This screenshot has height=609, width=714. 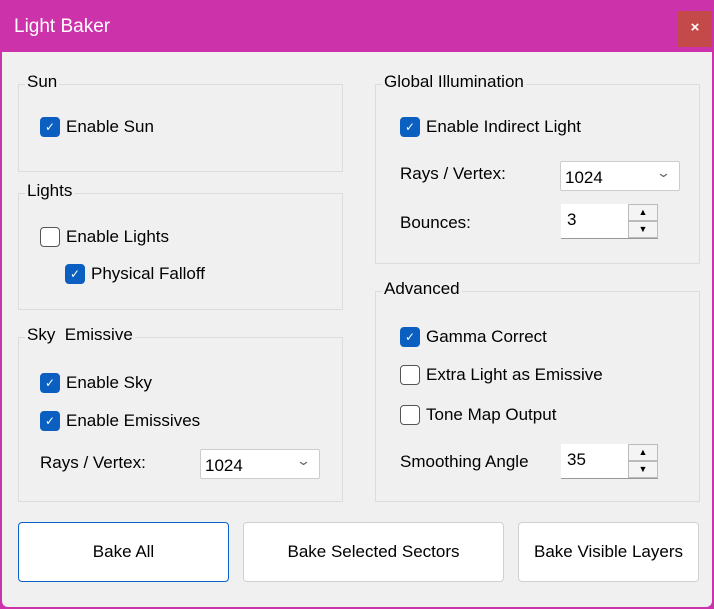 I want to click on enable-emissives-label: Enable Emissives, so click(x=133, y=420).